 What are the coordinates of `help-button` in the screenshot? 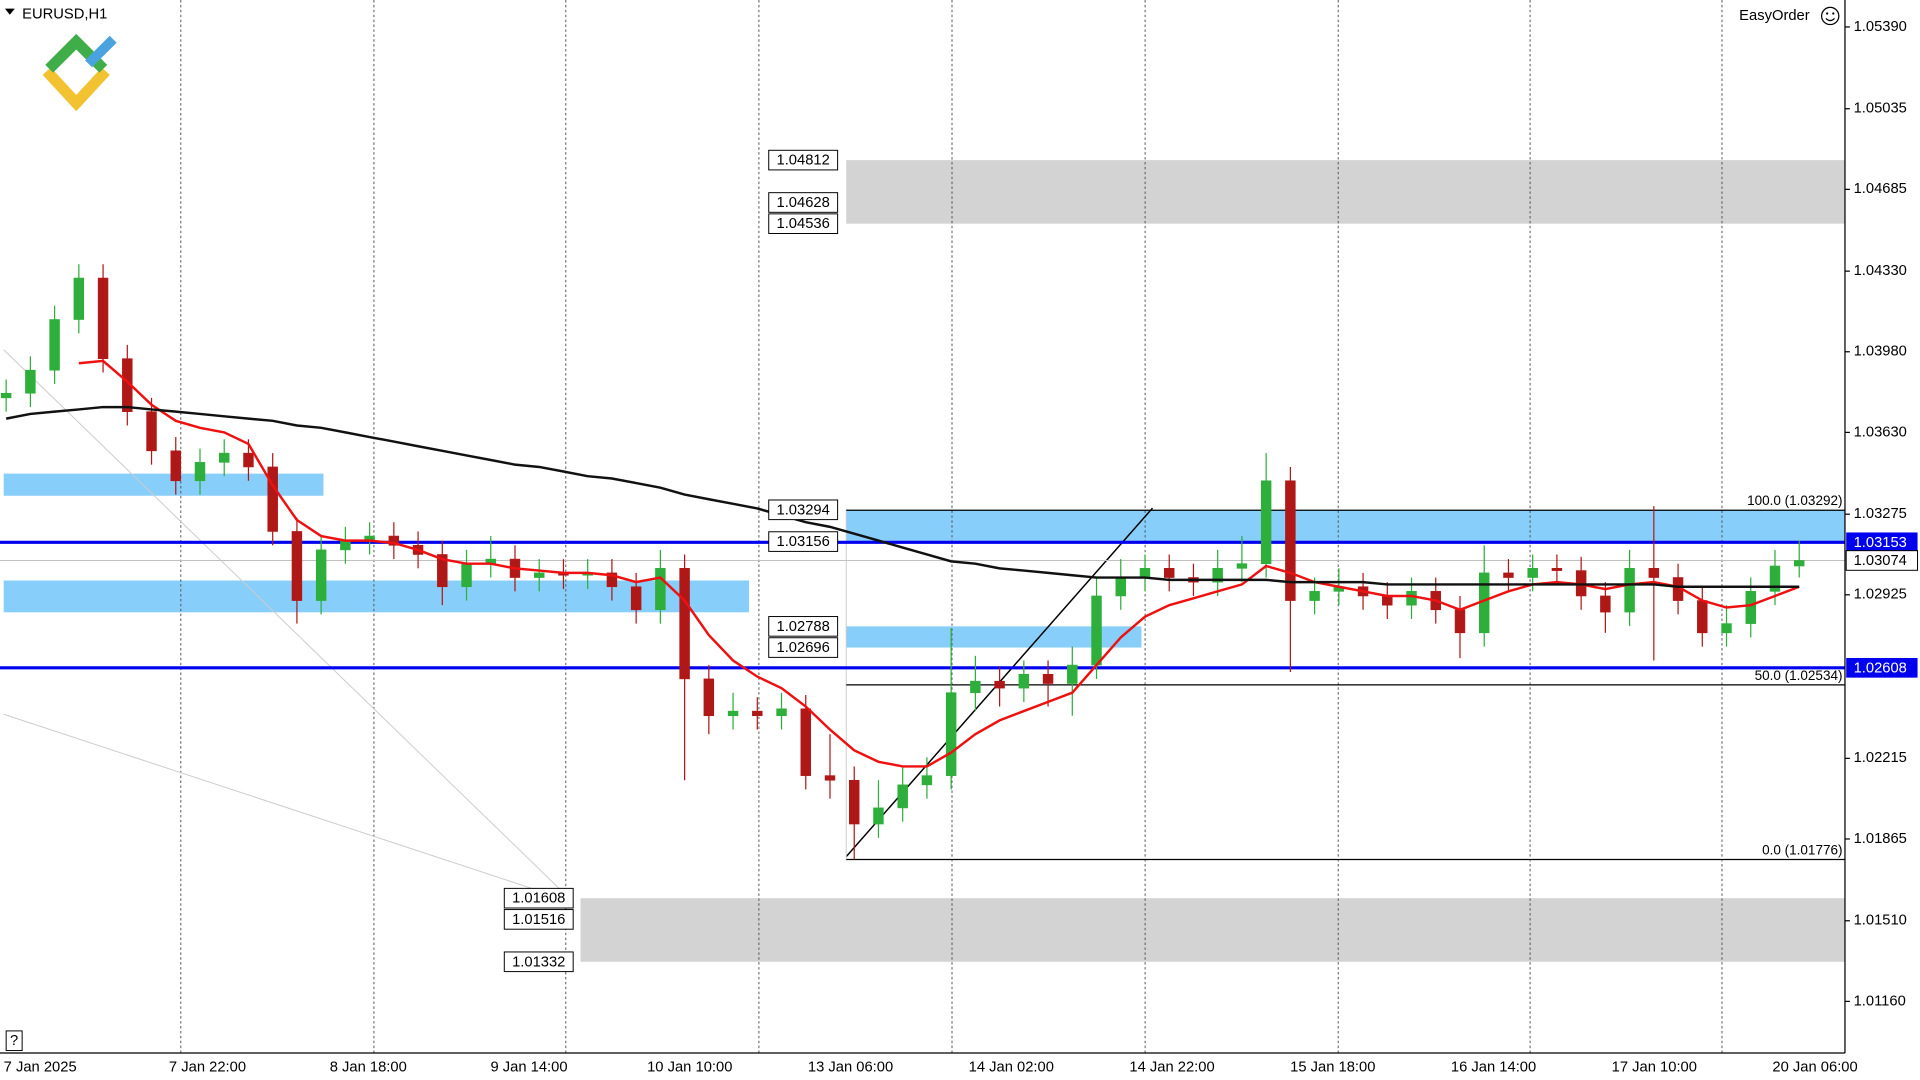 It's located at (14, 1041).